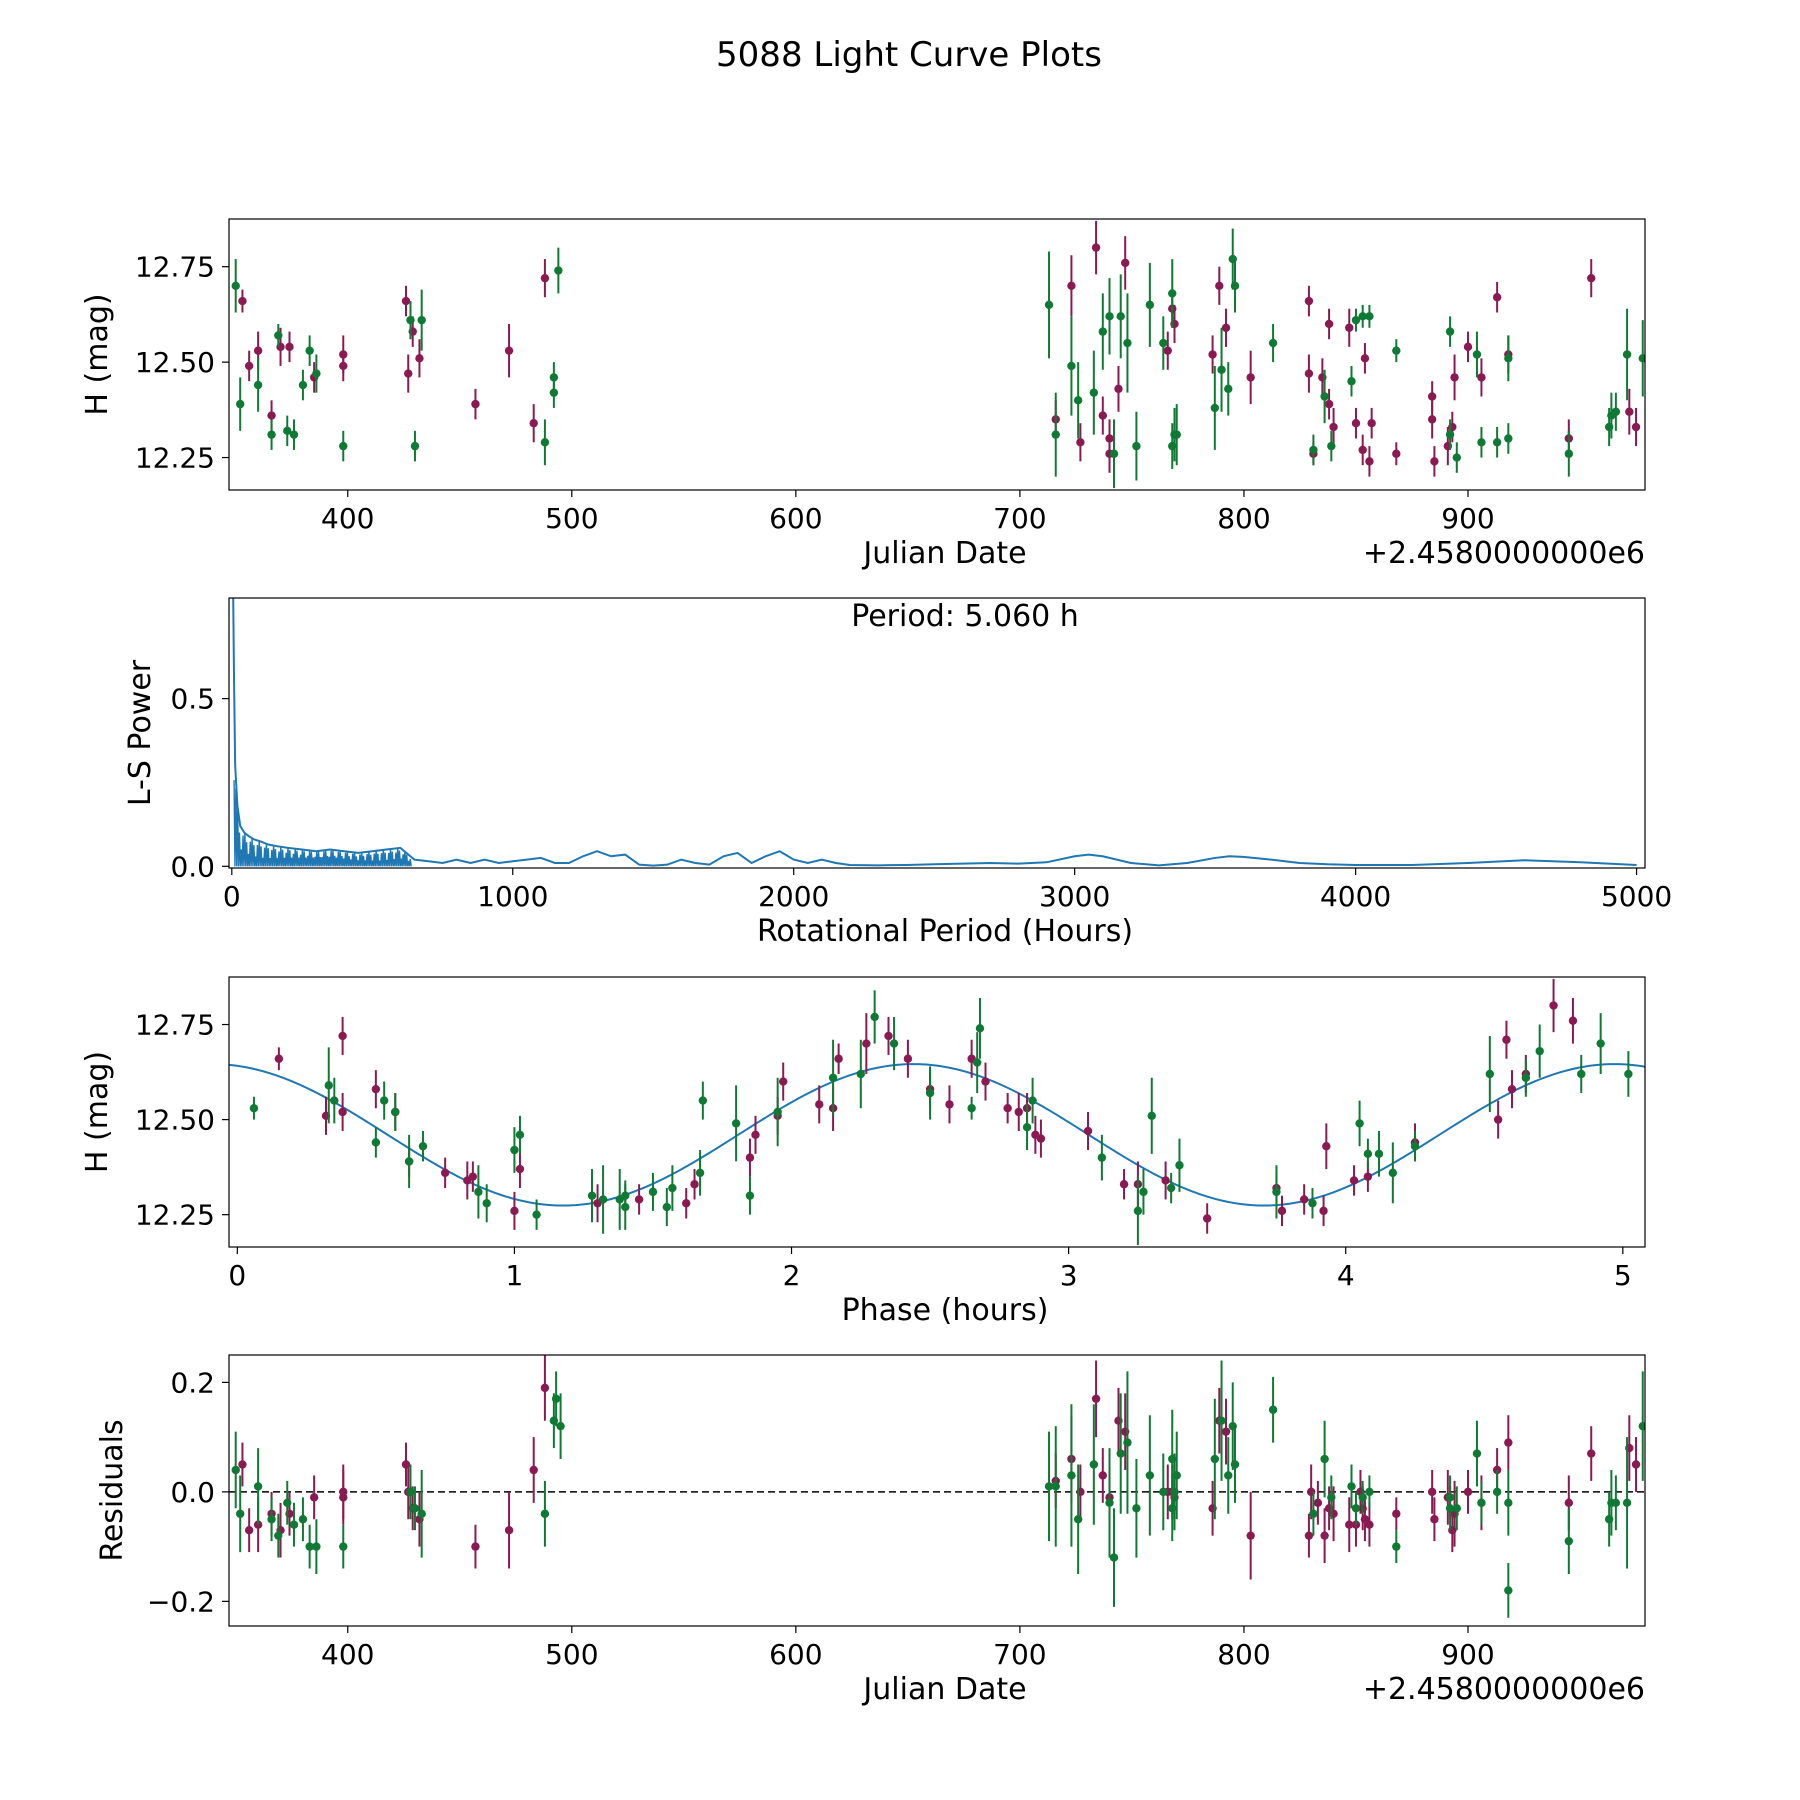 This screenshot has width=1800, height=1800. I want to click on residuals-x-offset-label: +2.4580000000e6, so click(1504, 1689).